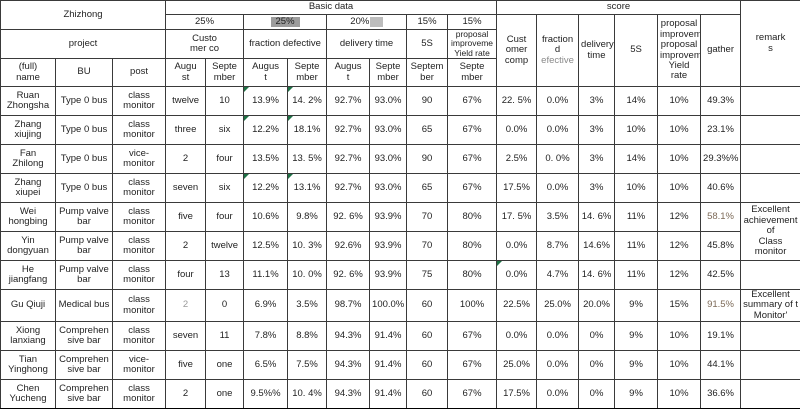 The height and width of the screenshot is (409, 800). I want to click on value-cell: 22. 5%, so click(517, 101).